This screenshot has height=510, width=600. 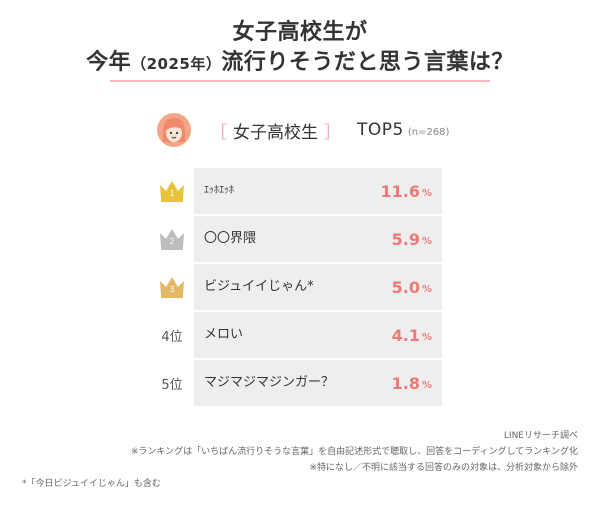 What do you see at coordinates (318, 191) in the screenshot?
I see `ranking-bar: ｴｯﾎｴｯﾎ 11.6%` at bounding box center [318, 191].